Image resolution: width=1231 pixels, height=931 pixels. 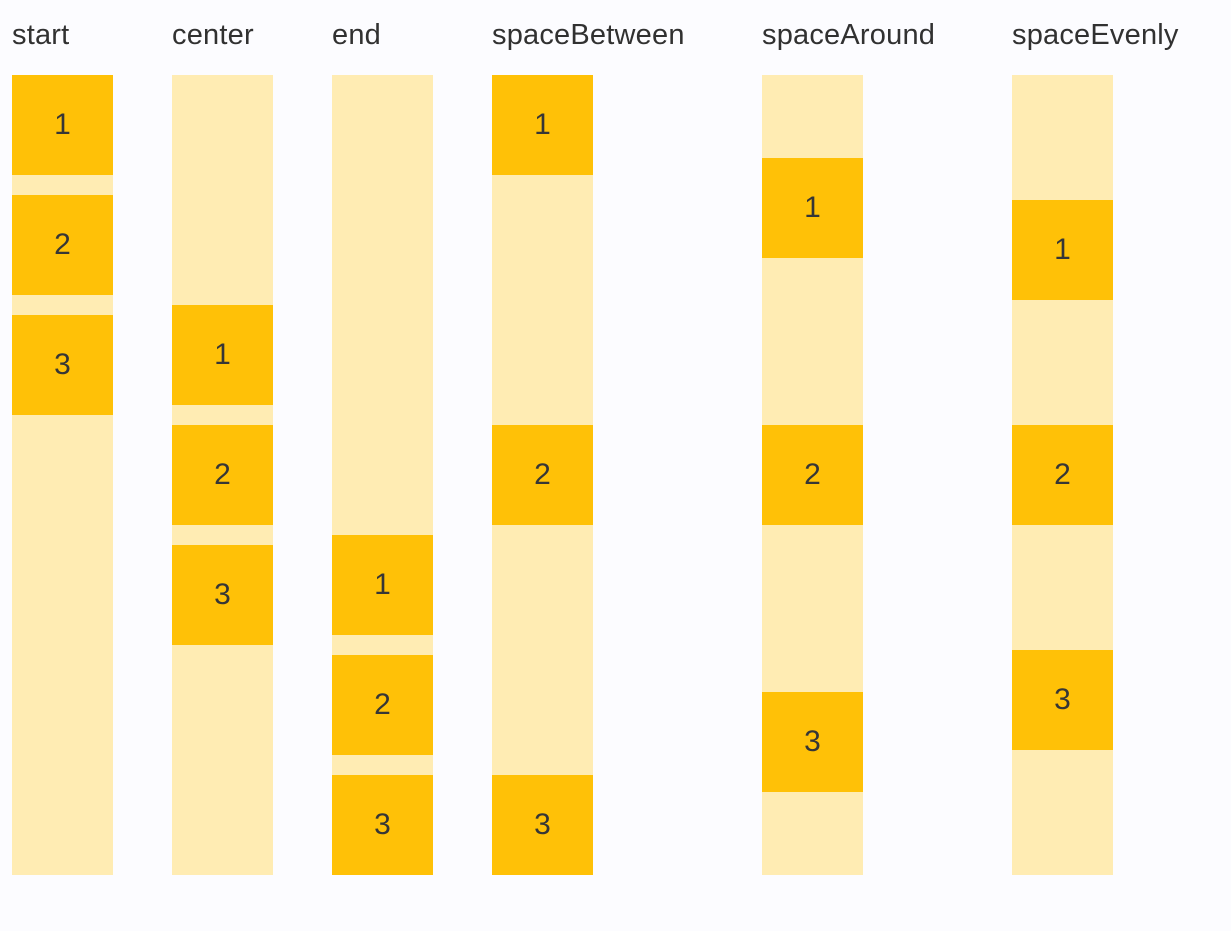 I want to click on column-center: center 1 2 3, so click(x=222, y=444).